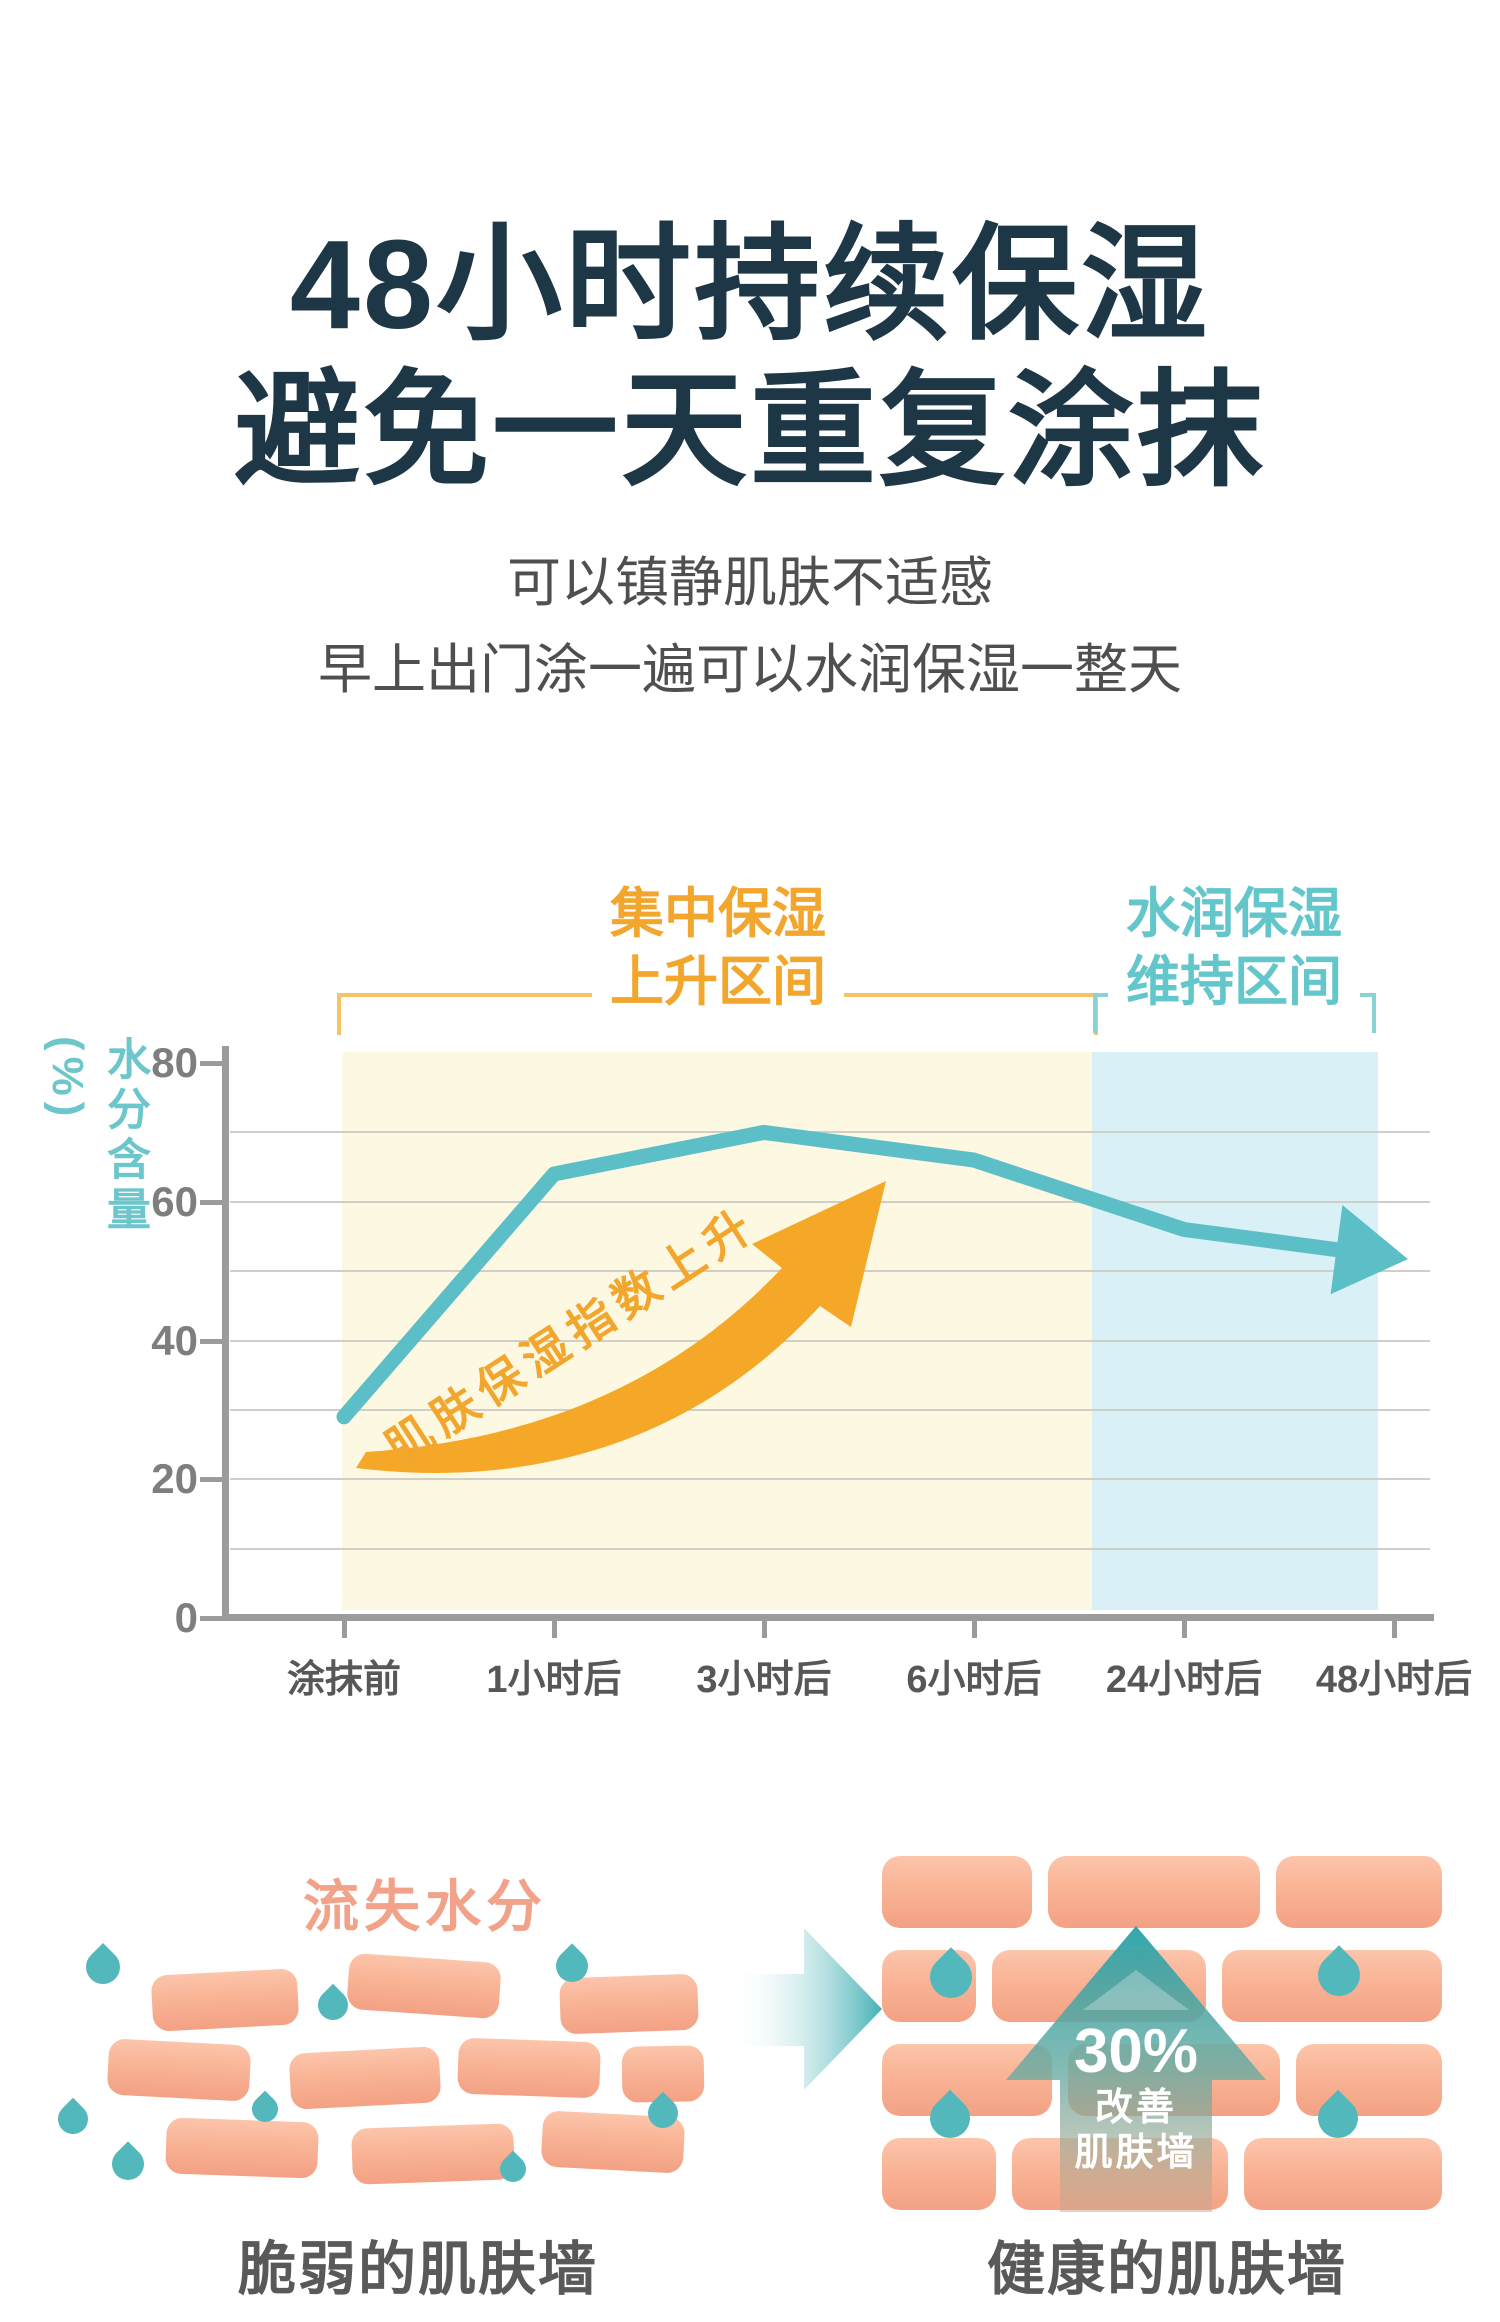  I want to click on y-axis-title: 水分含量(%), so click(96, 1136).